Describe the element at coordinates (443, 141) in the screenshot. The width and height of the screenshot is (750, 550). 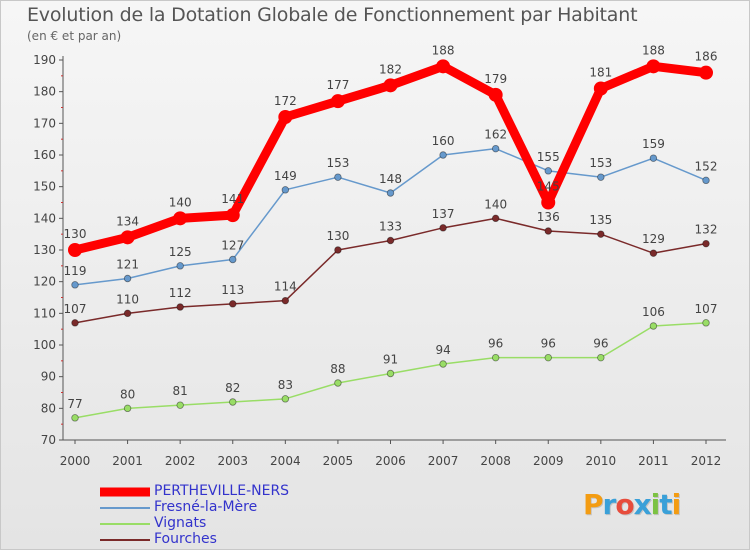
I see `data-label-fresn-la-m-re: 160` at that location.